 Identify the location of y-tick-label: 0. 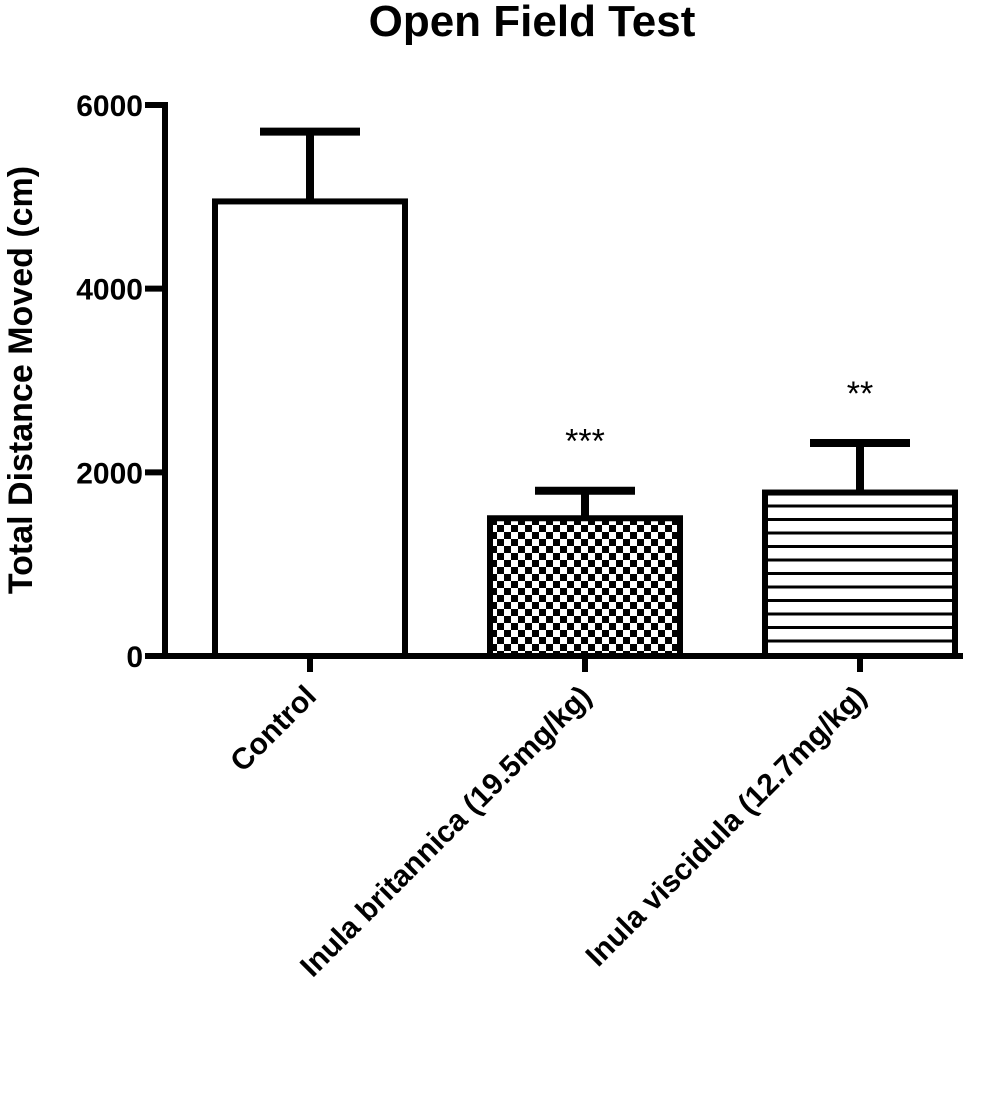
(134, 657).